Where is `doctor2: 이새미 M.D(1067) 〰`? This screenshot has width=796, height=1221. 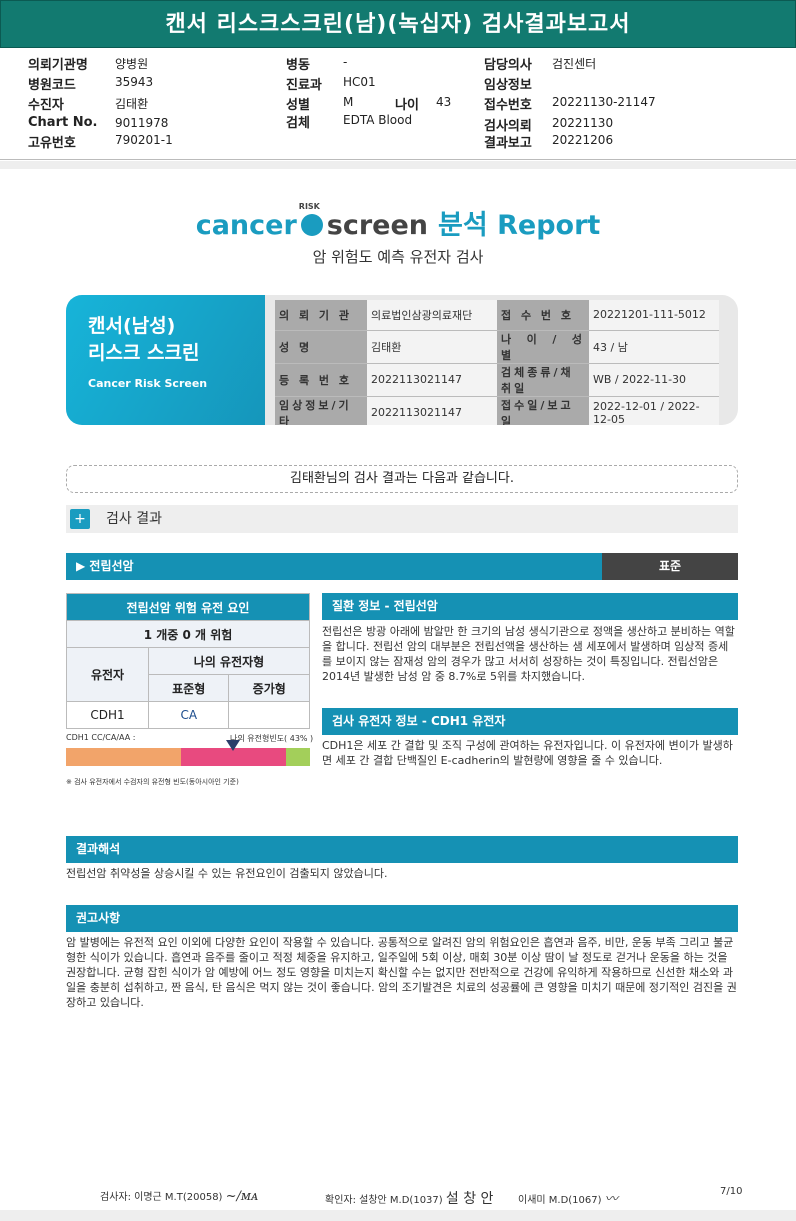 doctor2: 이새미 M.D(1067) 〰 is located at coordinates (568, 1197).